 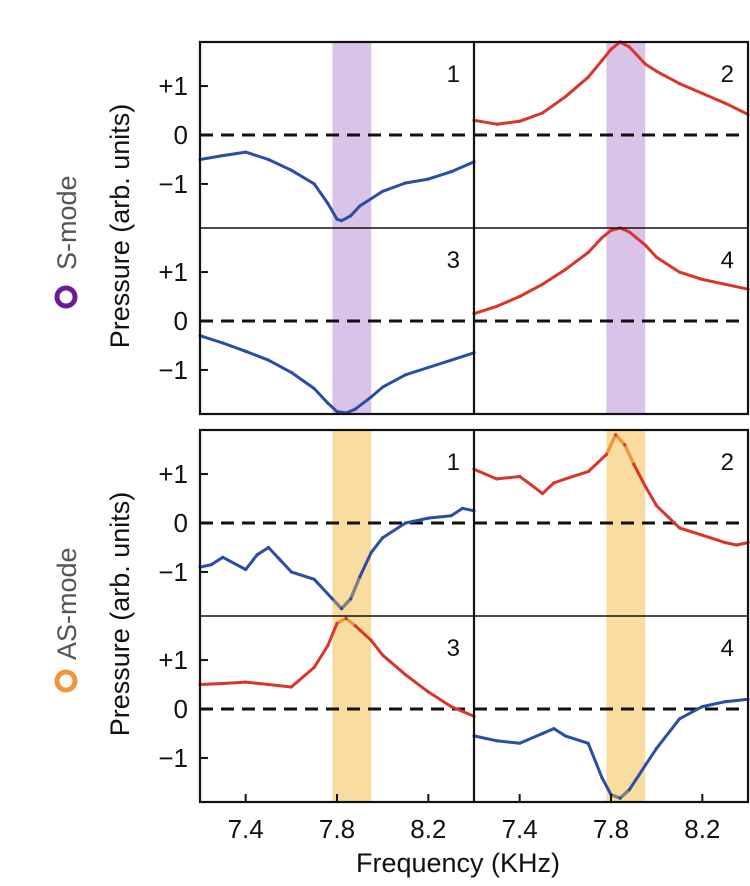 What do you see at coordinates (120, 226) in the screenshot?
I see `y-axis-label-top: Pressure (arb. units)` at bounding box center [120, 226].